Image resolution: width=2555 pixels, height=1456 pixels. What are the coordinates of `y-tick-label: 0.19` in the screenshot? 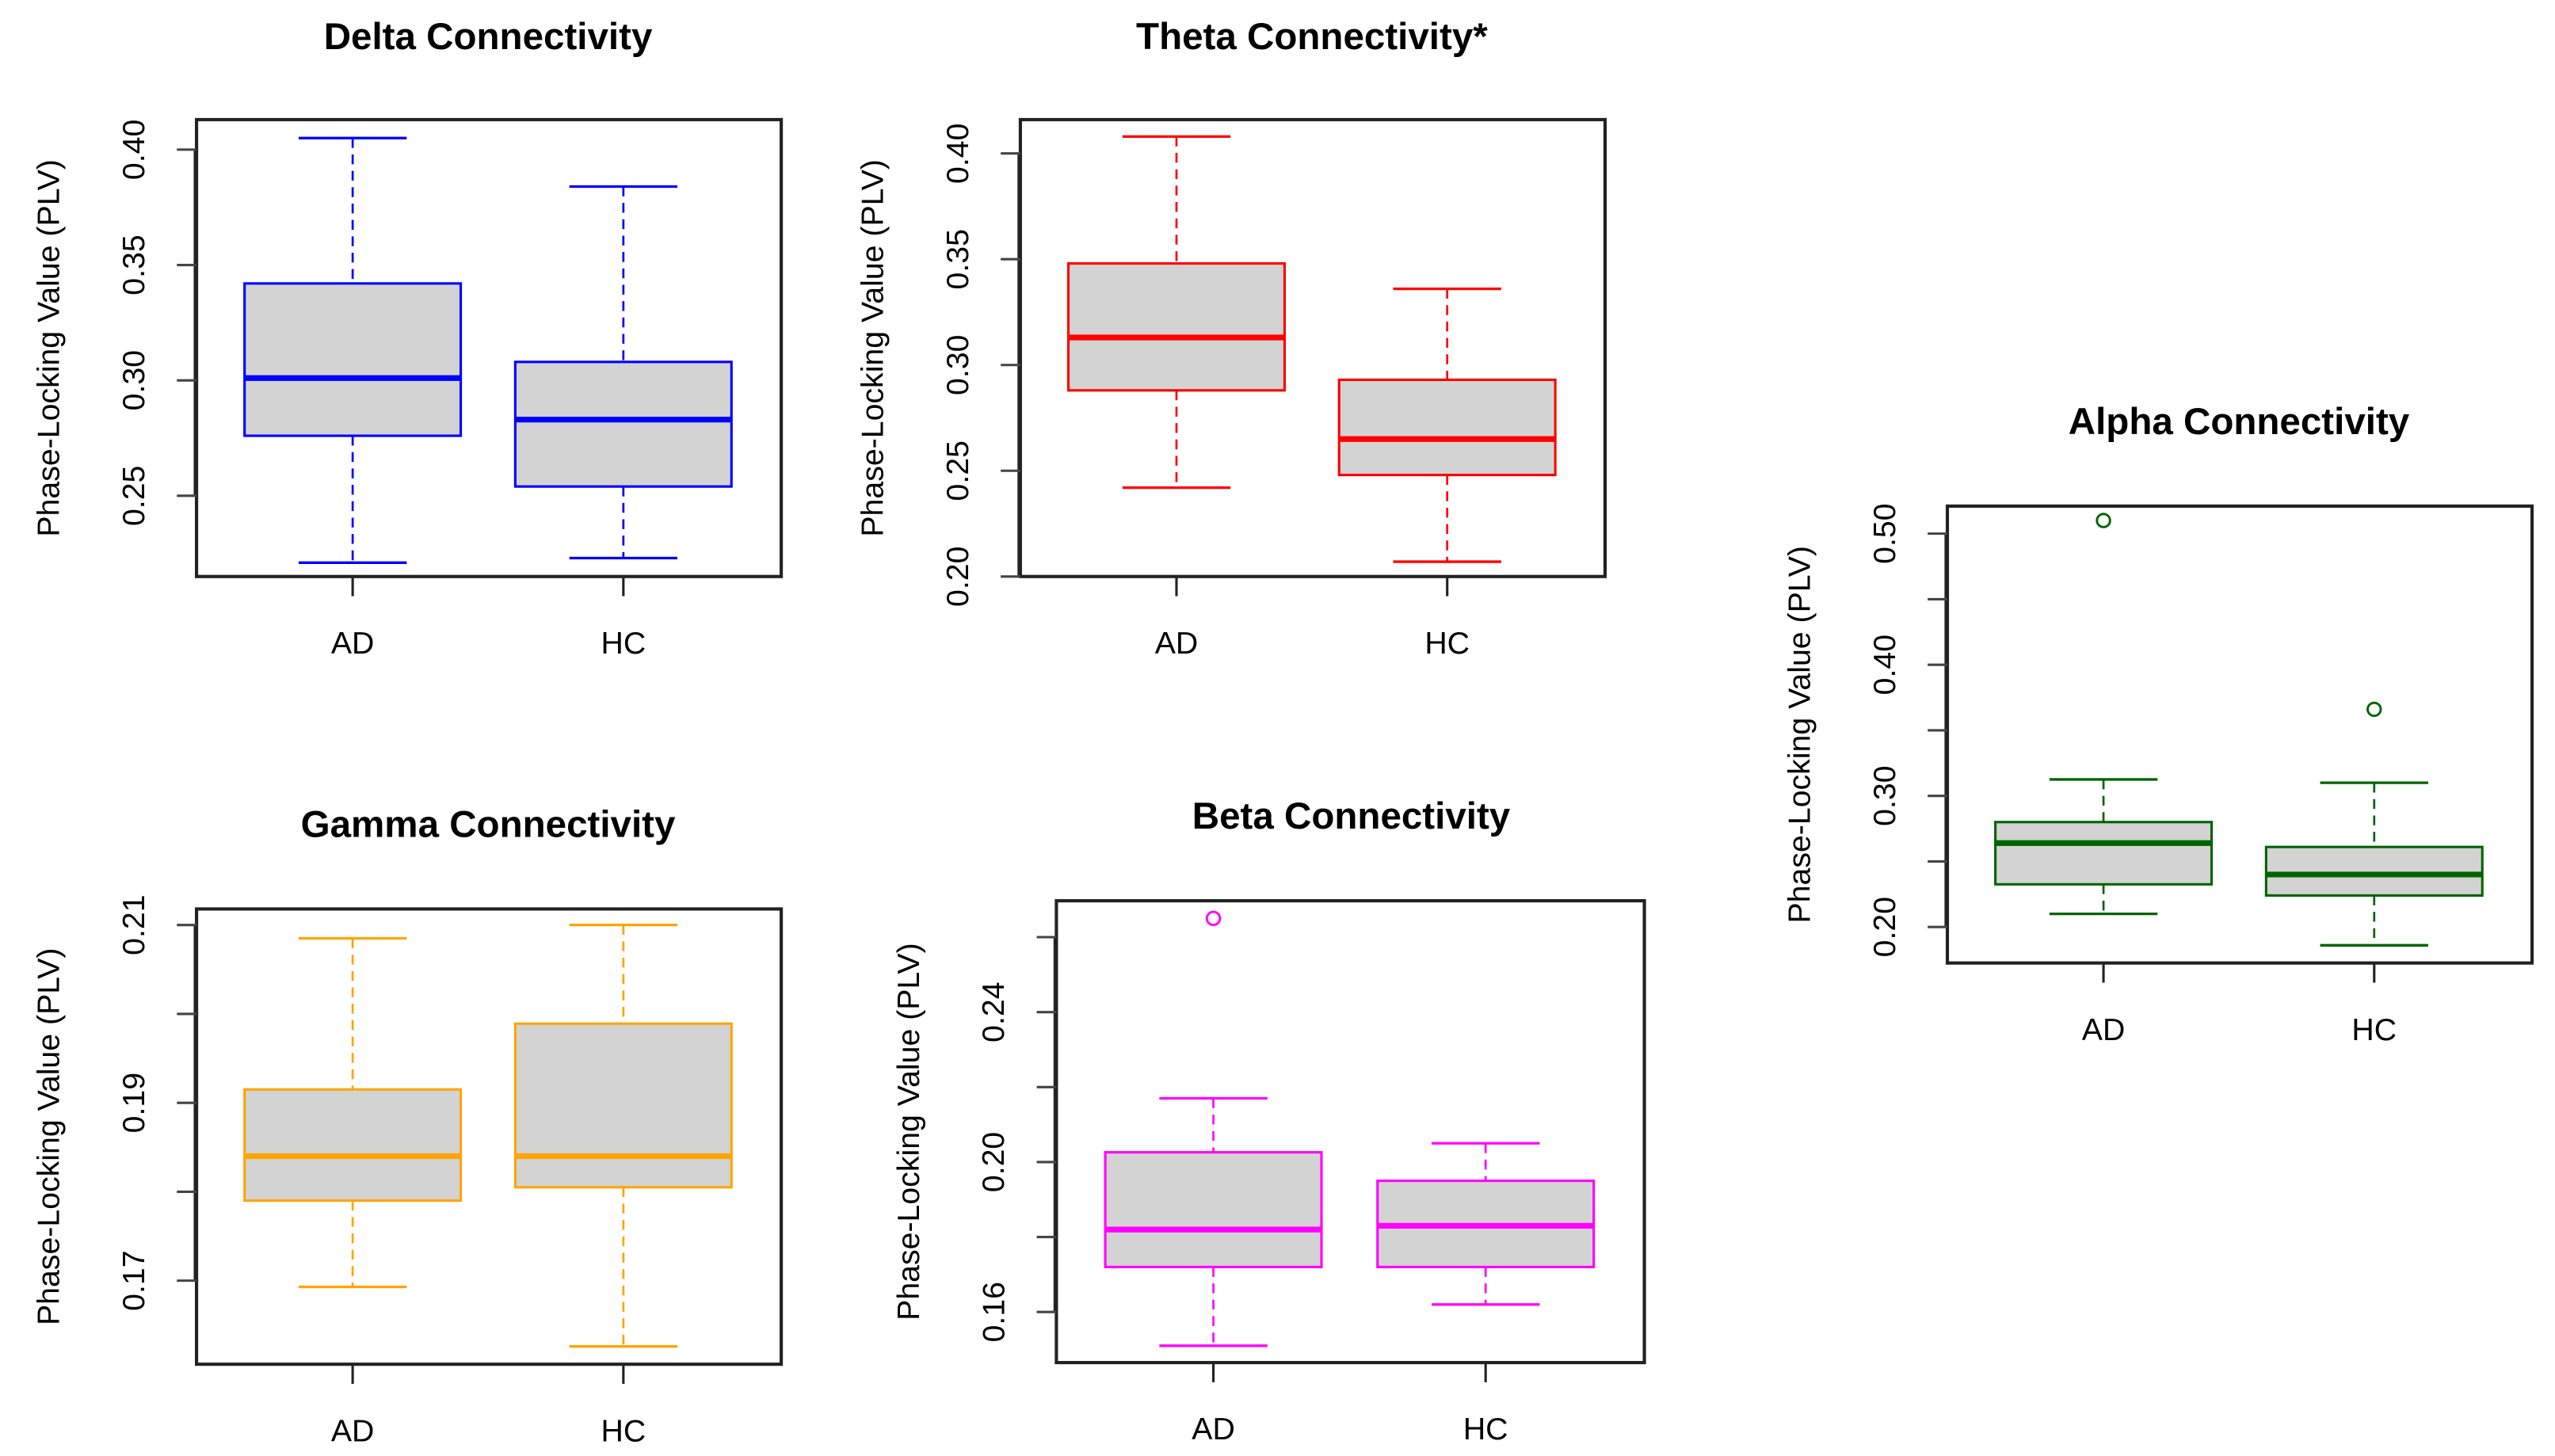 It's located at (133, 1103).